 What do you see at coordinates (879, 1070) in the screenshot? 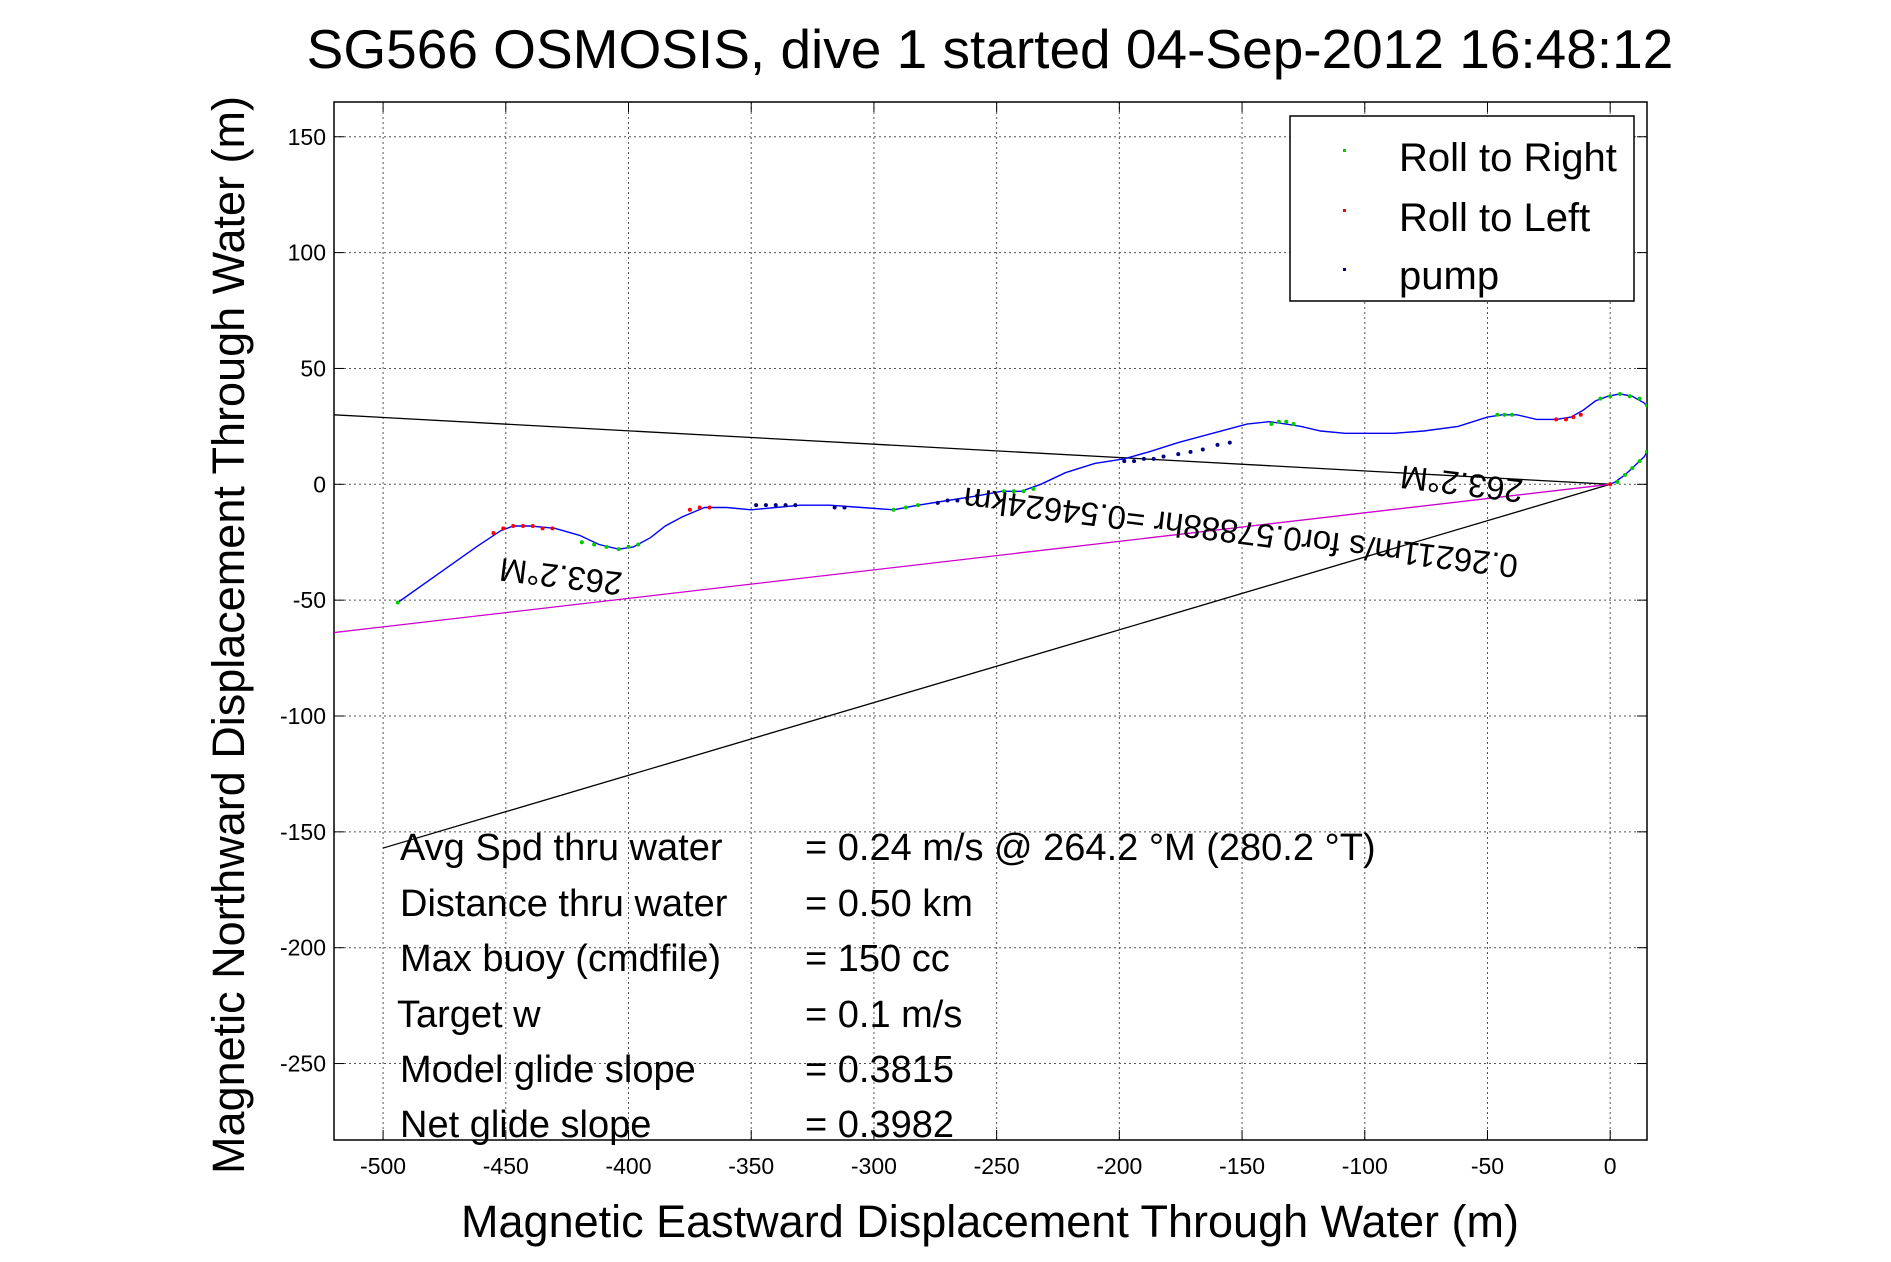
I see `stat-value: = 0.3815` at bounding box center [879, 1070].